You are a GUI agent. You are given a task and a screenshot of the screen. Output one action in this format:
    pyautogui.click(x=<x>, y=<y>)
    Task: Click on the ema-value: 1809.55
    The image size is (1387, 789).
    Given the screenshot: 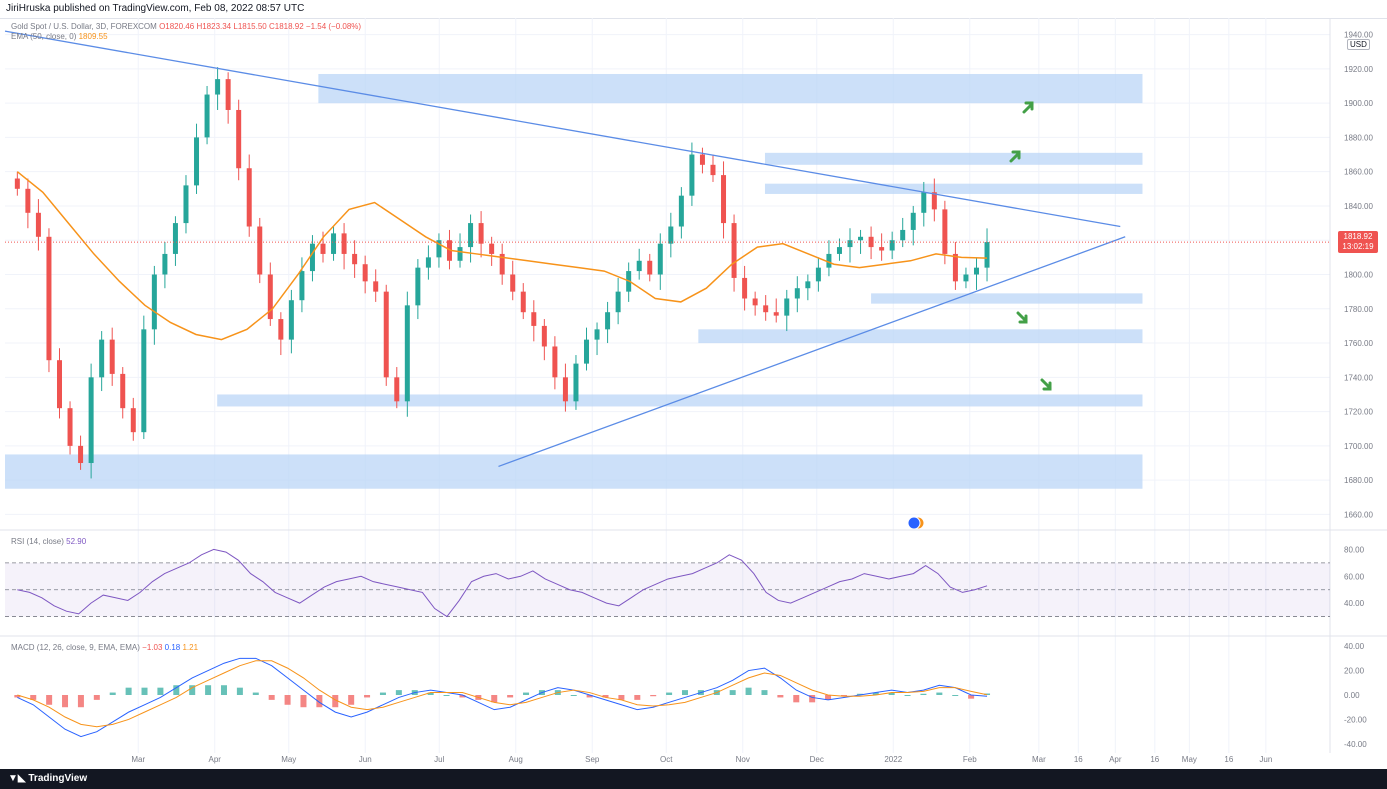 What is the action you would take?
    pyautogui.click(x=93, y=36)
    